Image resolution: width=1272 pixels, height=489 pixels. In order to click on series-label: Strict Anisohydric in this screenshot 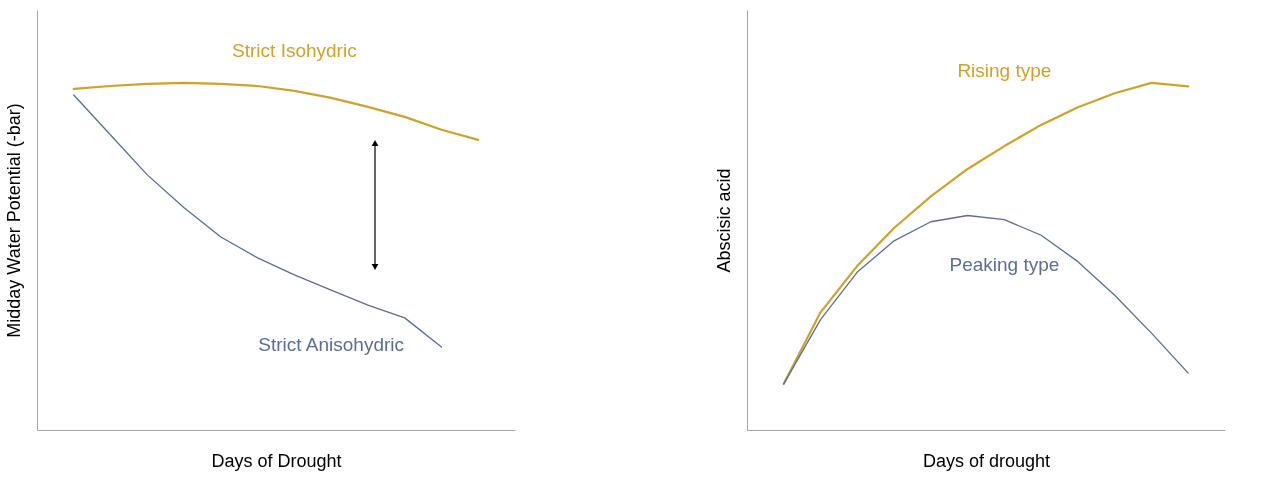, I will do `click(331, 345)`.